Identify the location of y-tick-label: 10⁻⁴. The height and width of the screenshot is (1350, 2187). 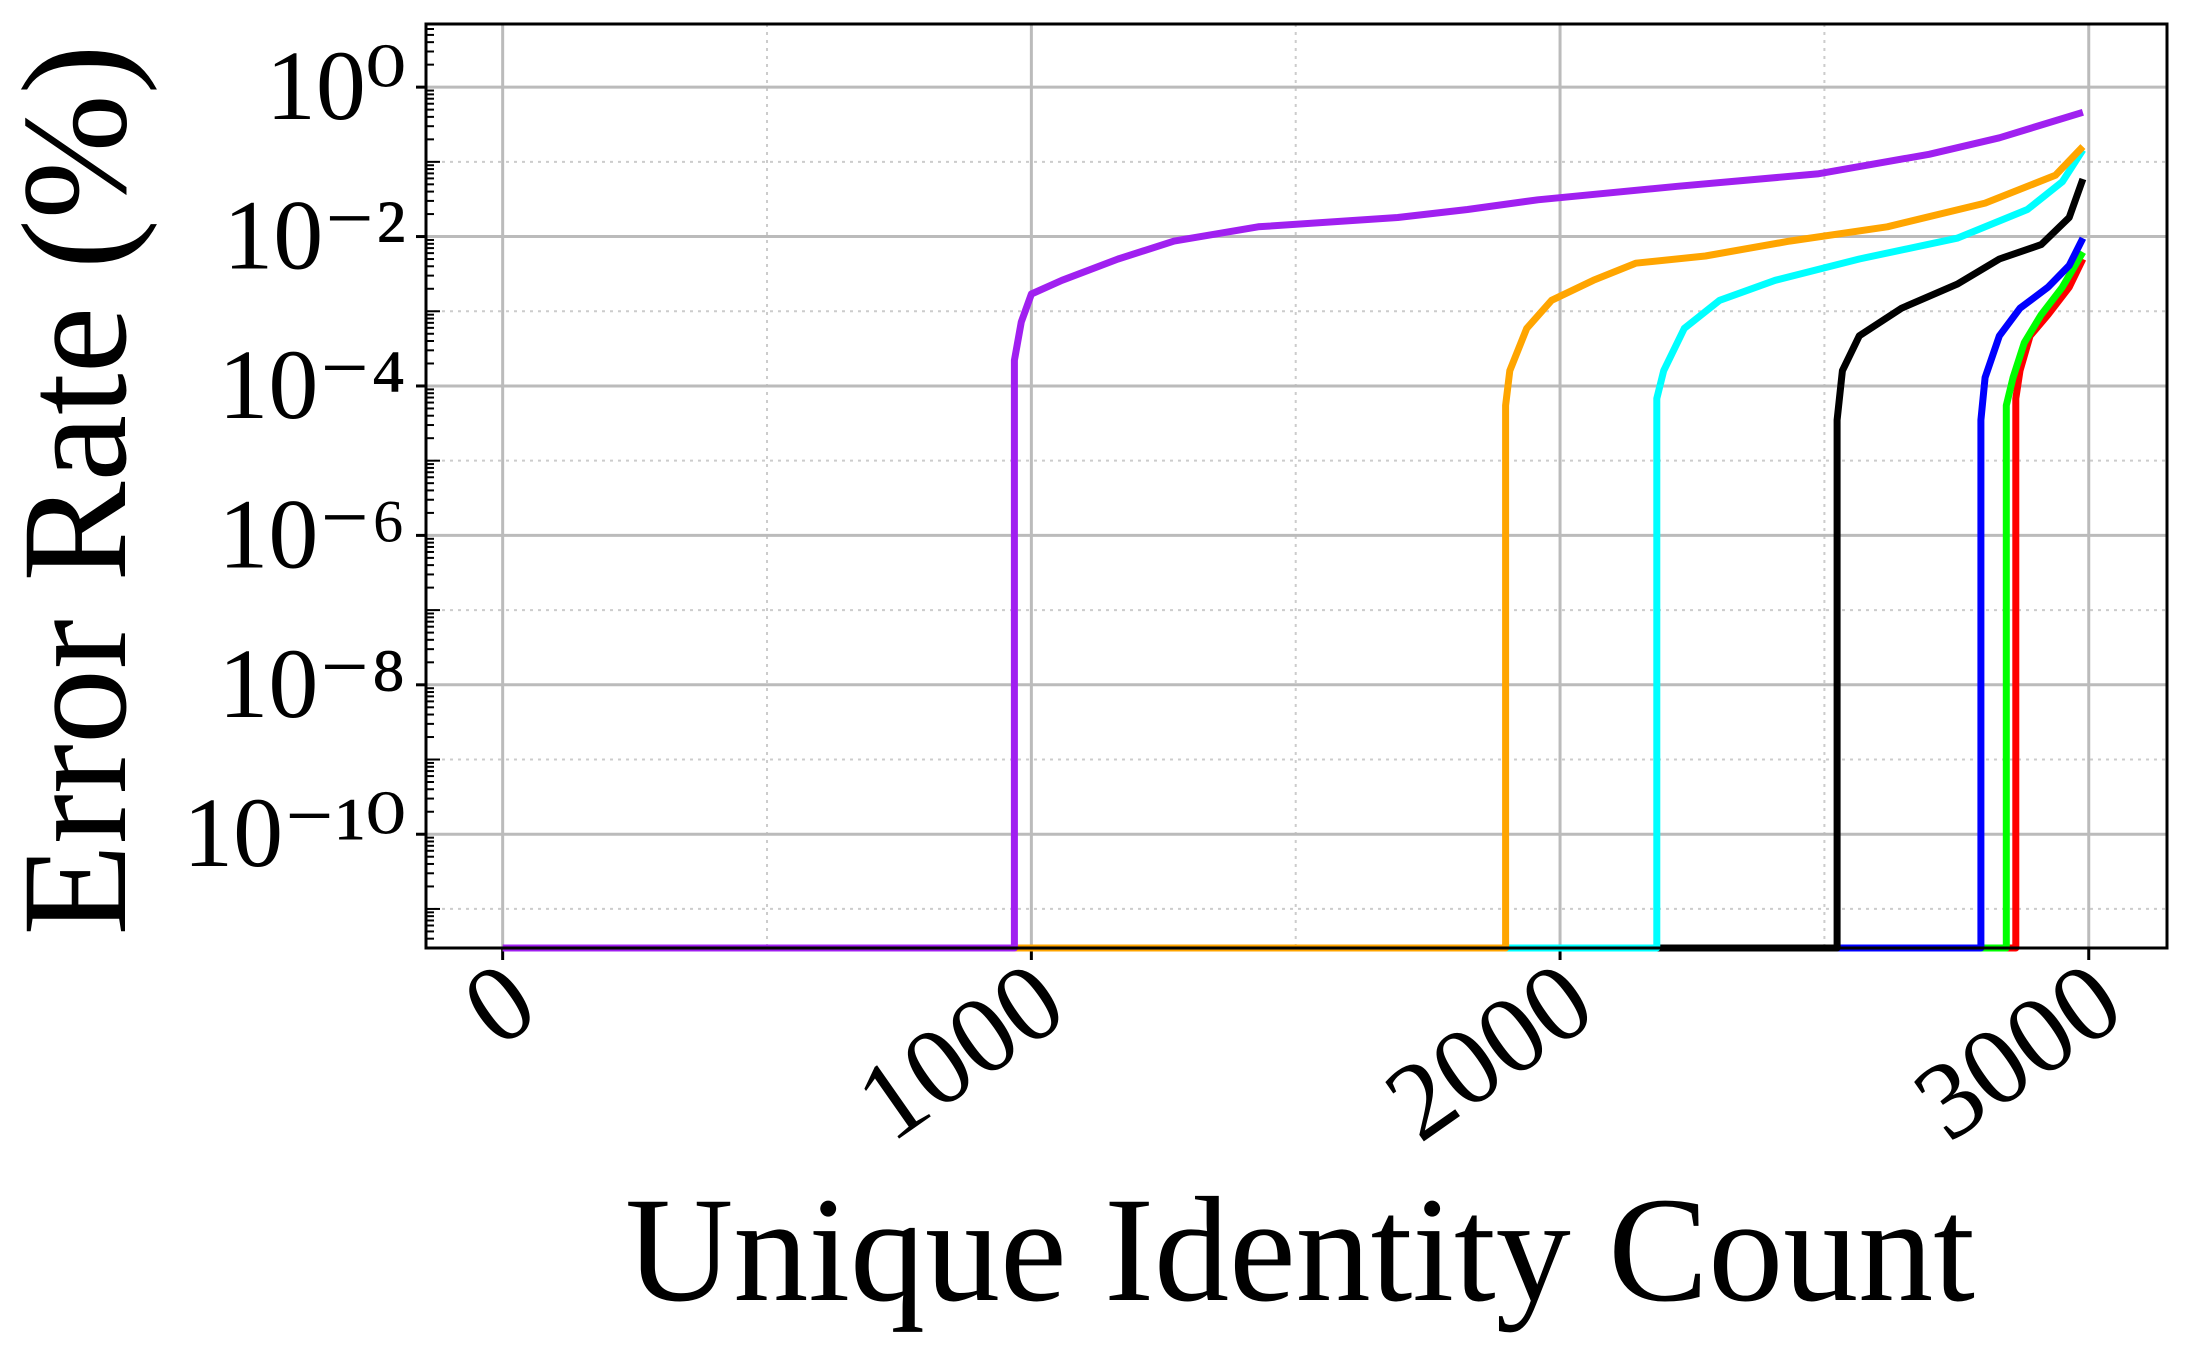
(312, 384).